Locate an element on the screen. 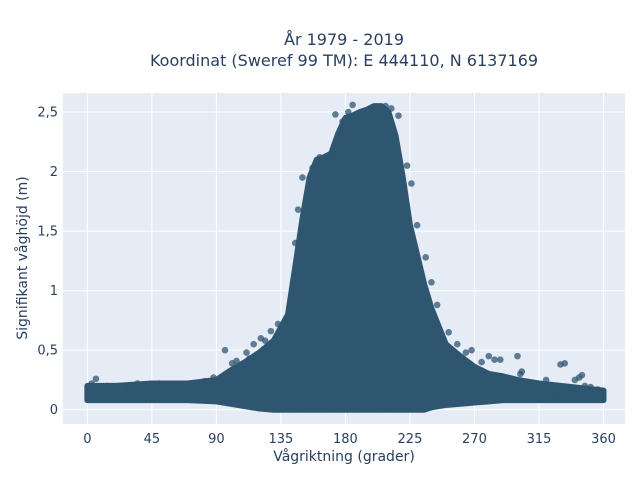 The height and width of the screenshot is (480, 640). y-tick-label: 2,5 is located at coordinates (47, 113).